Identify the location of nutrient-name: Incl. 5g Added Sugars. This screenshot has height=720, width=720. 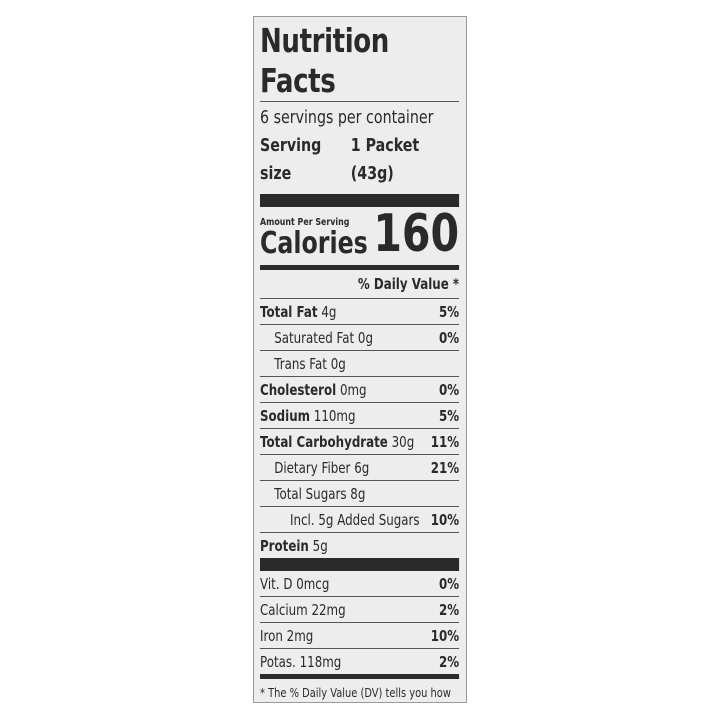
(355, 519).